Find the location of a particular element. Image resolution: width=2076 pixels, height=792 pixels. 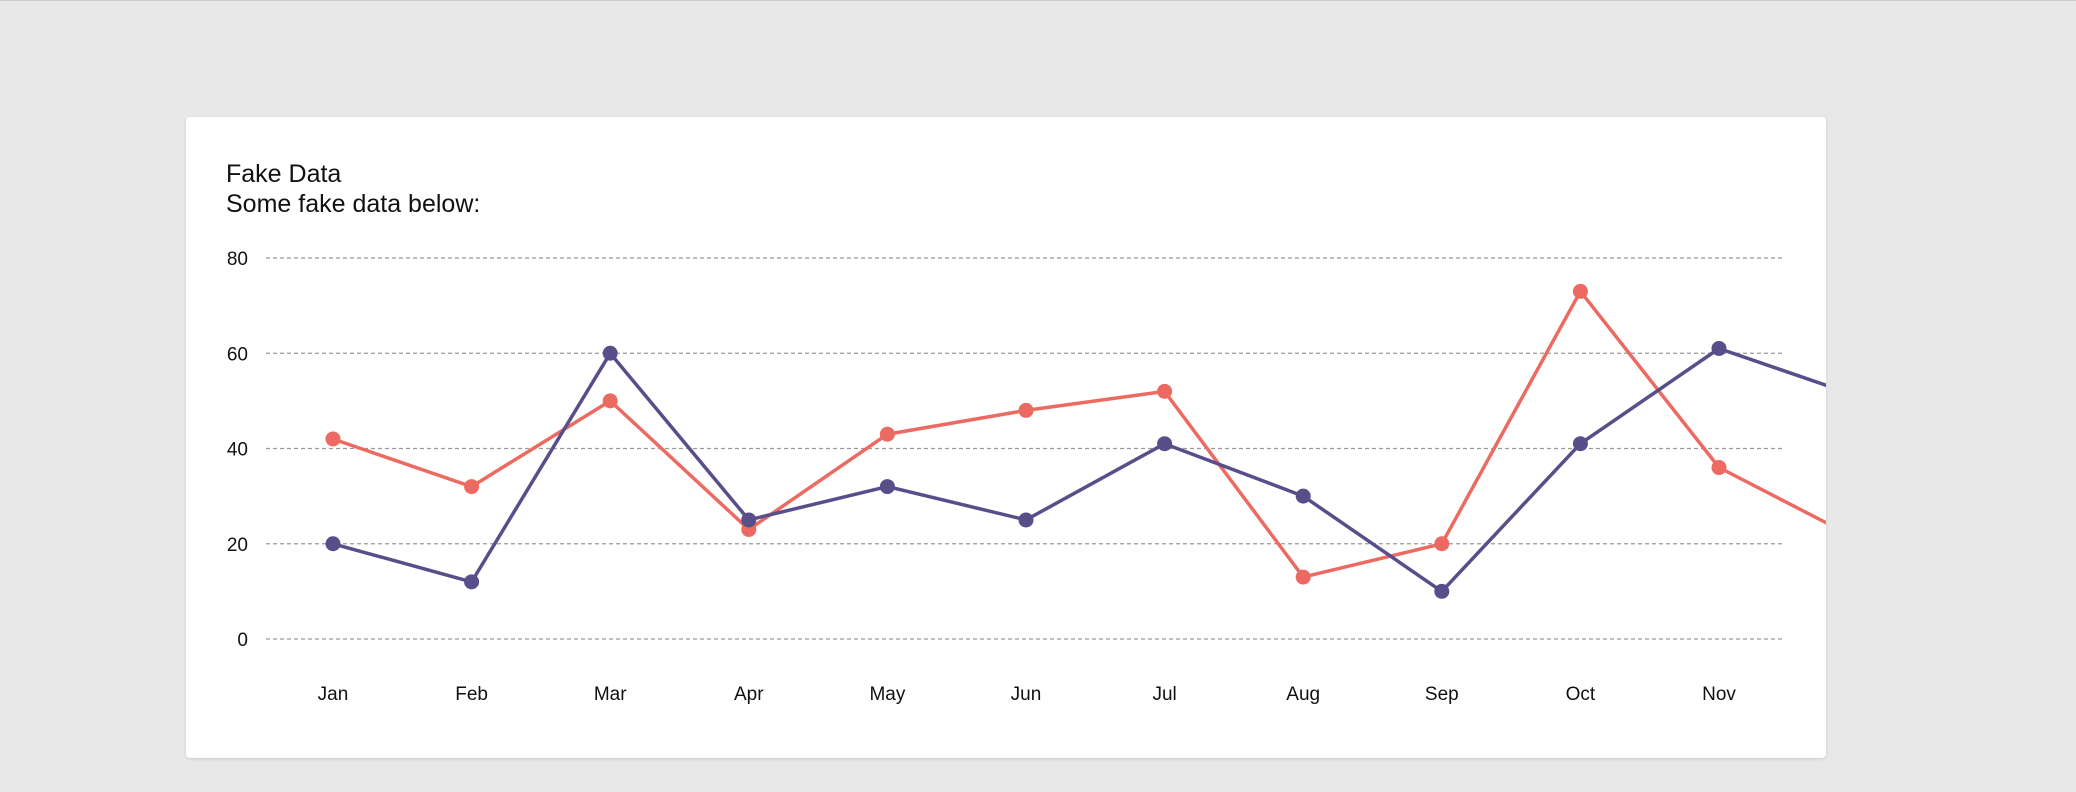

y-axis-ticks: 0 20 40 60 80 is located at coordinates (237, 450).